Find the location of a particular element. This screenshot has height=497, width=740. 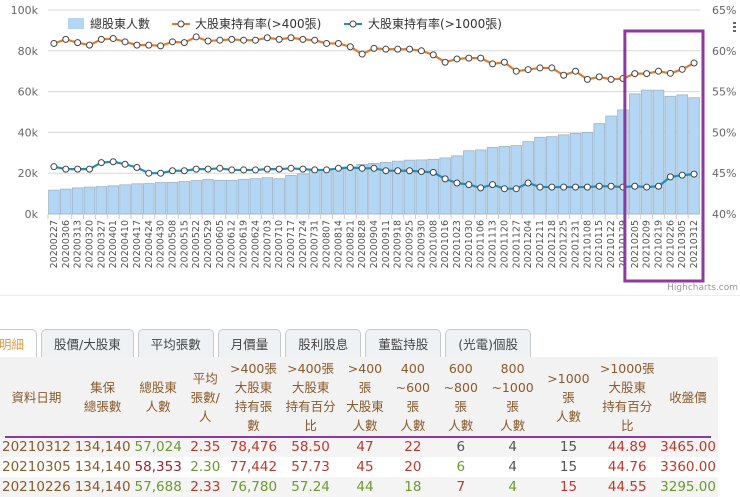

legend-item: 大股東持有率(>1000張) is located at coordinates (435, 23).